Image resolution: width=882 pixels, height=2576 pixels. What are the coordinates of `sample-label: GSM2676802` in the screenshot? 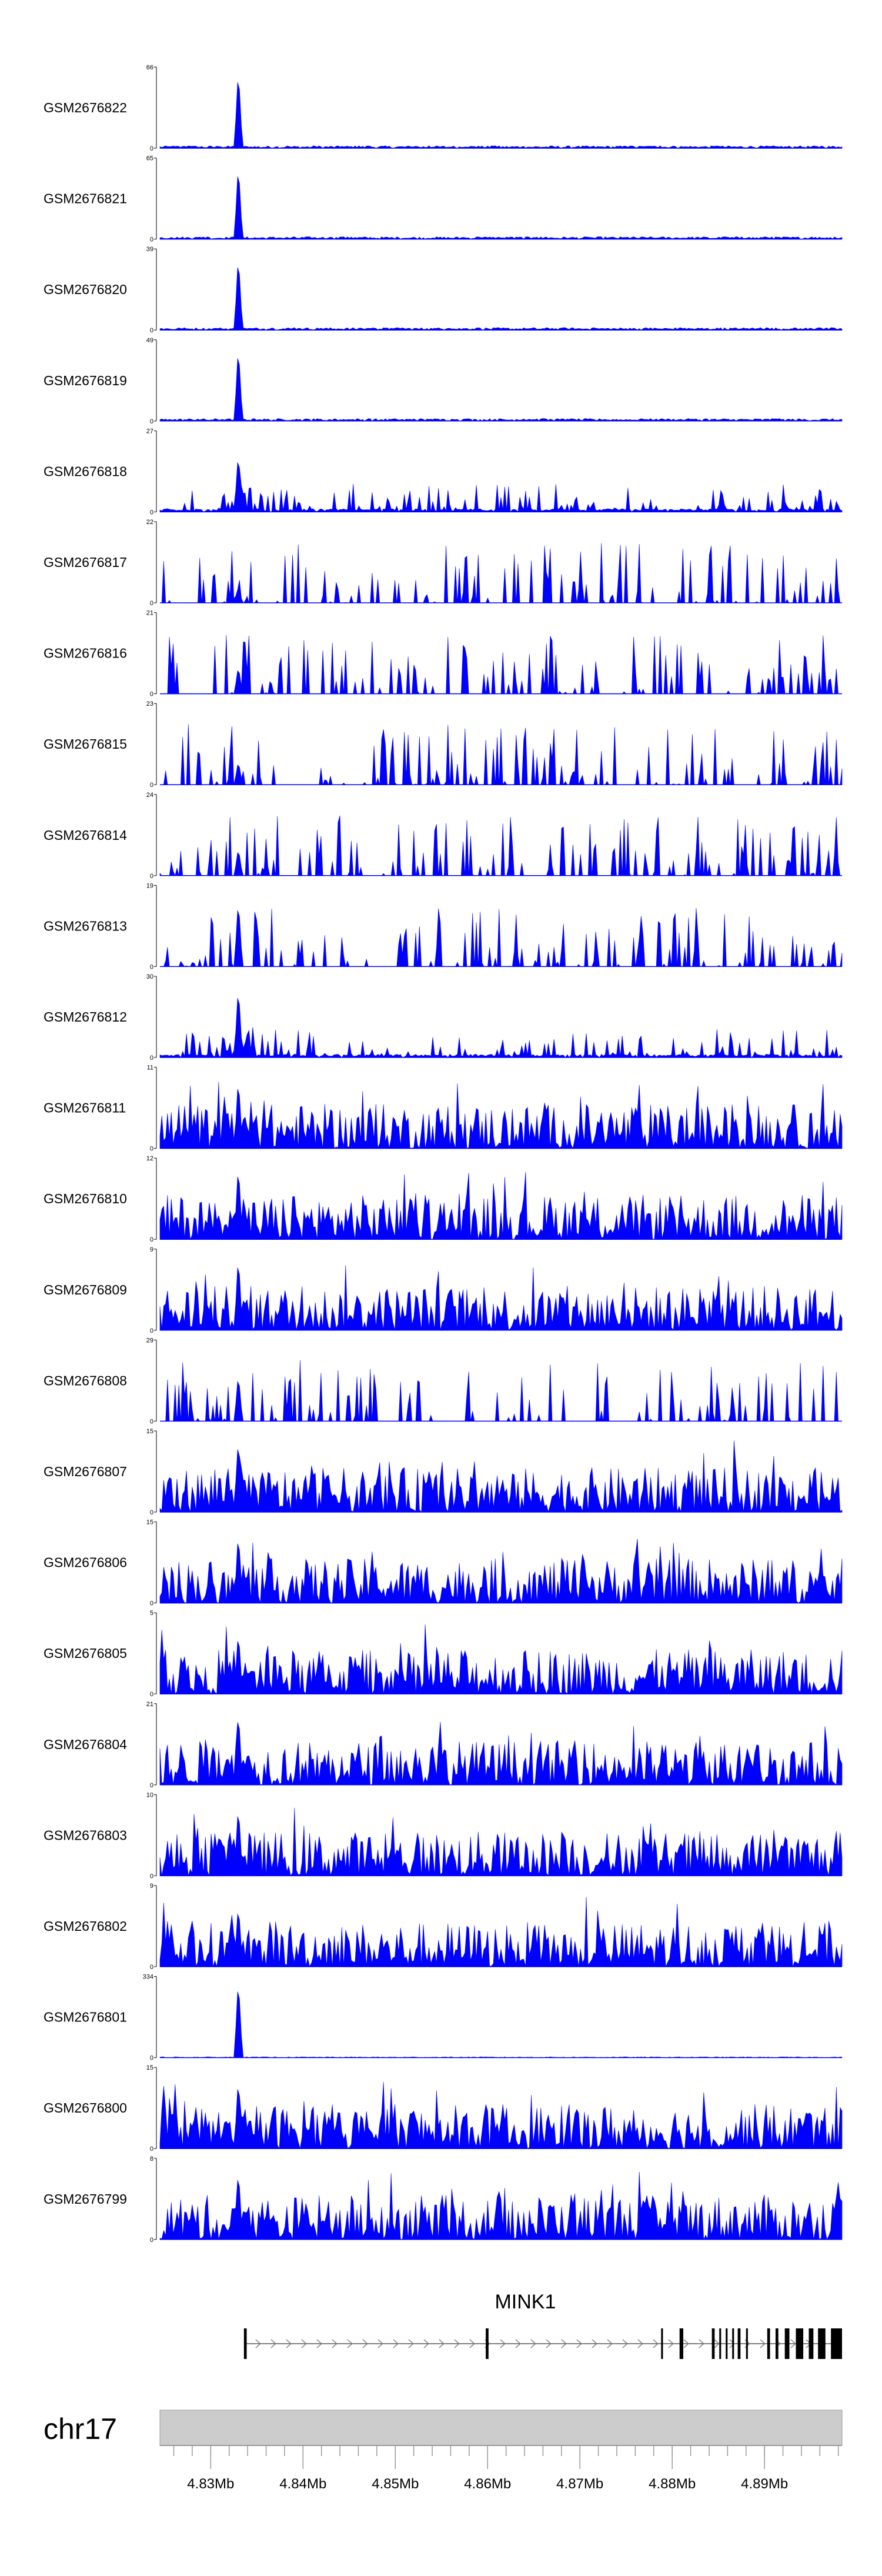 It's located at (85, 1926).